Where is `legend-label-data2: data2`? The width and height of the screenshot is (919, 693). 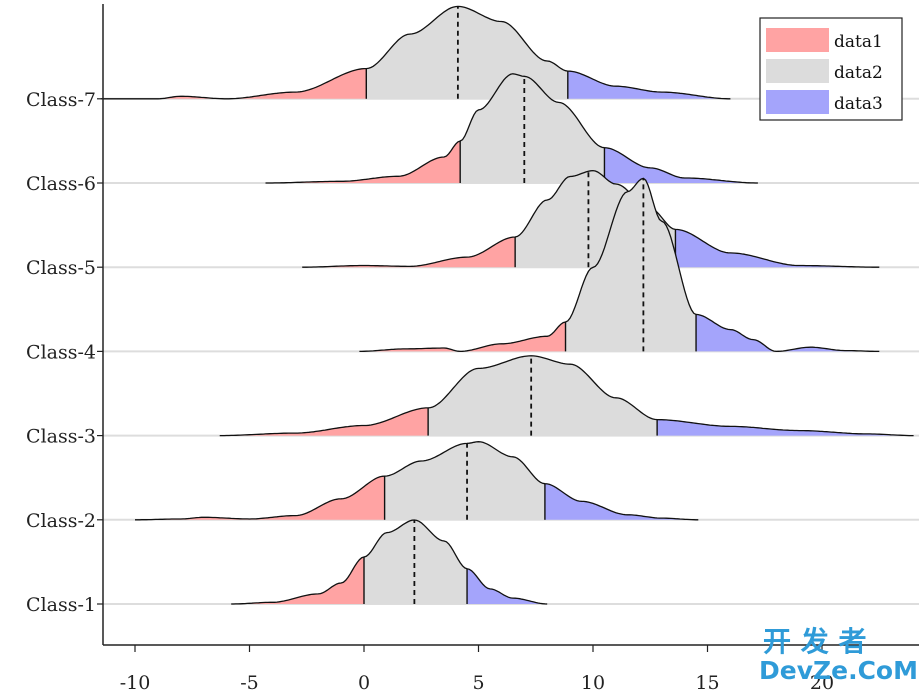
legend-label-data2: data2 is located at coordinates (858, 73).